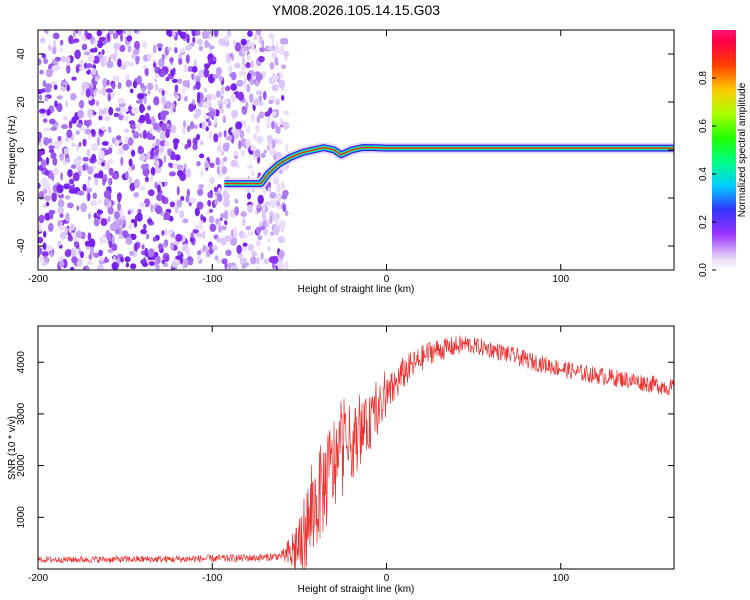  I want to click on chart-title: YM08.2026.105.14.15.G03, so click(356, 10).